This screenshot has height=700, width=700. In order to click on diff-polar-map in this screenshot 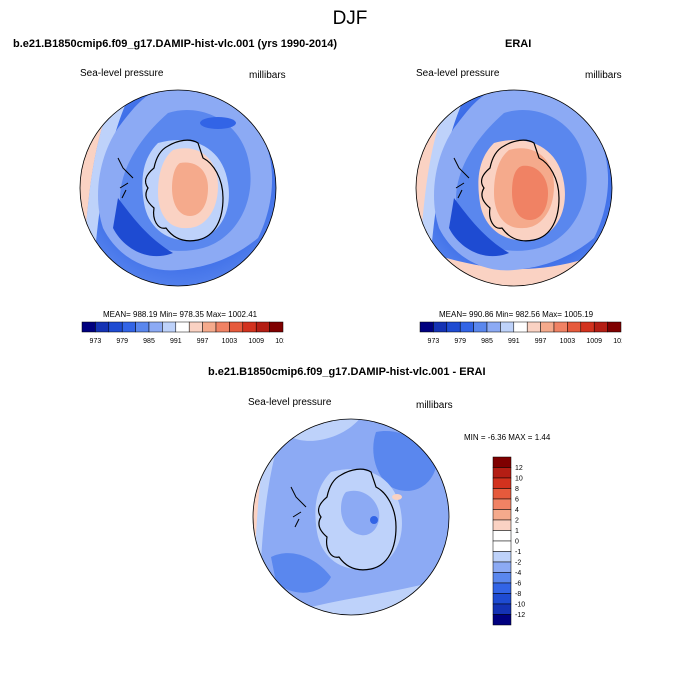, I will do `click(351, 517)`.